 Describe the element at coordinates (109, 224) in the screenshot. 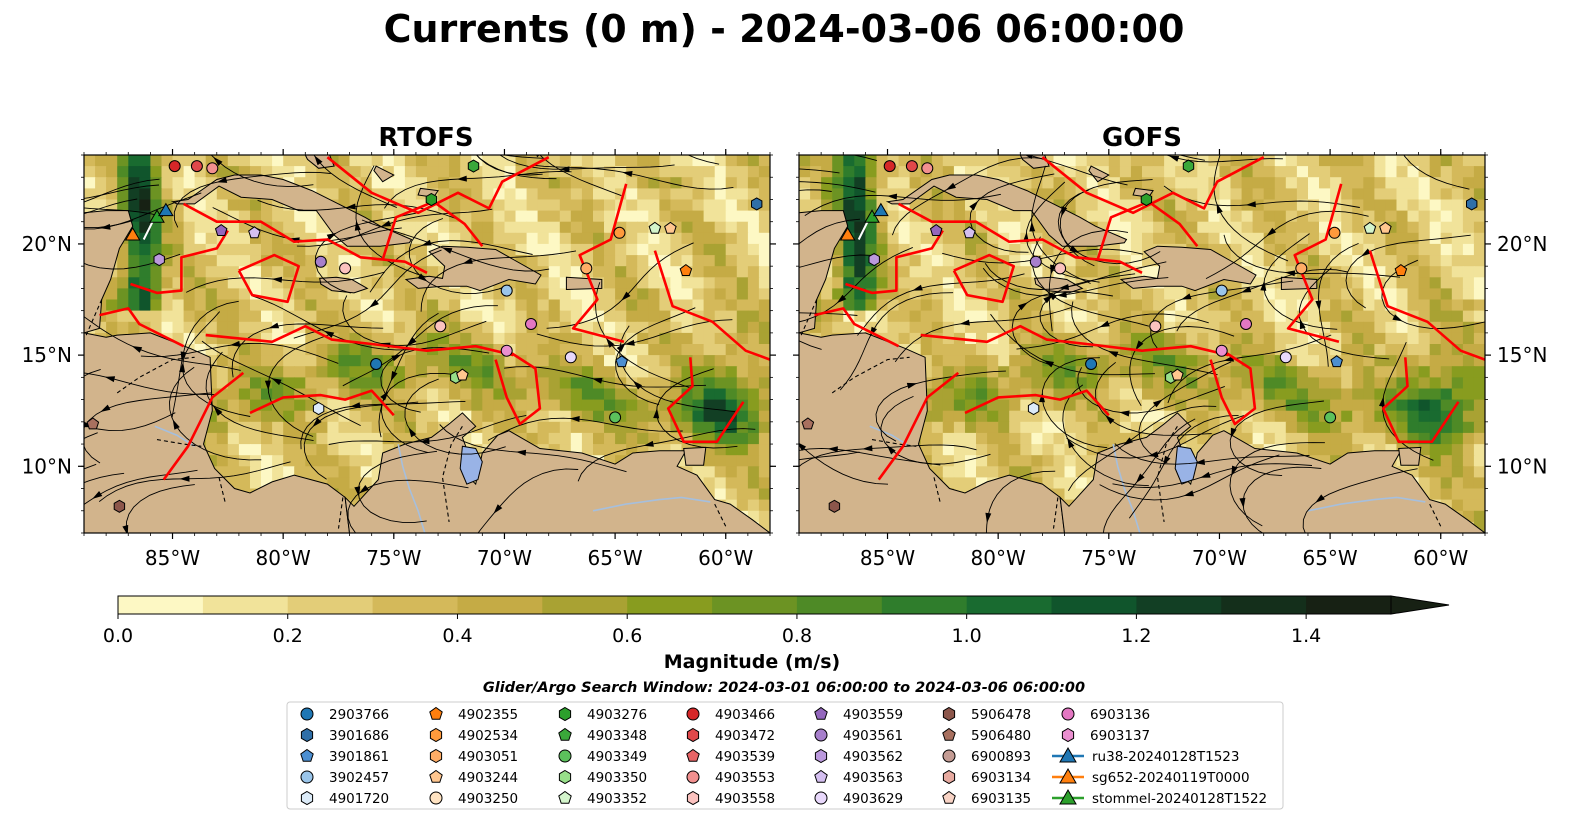

I see `streamline` at that location.